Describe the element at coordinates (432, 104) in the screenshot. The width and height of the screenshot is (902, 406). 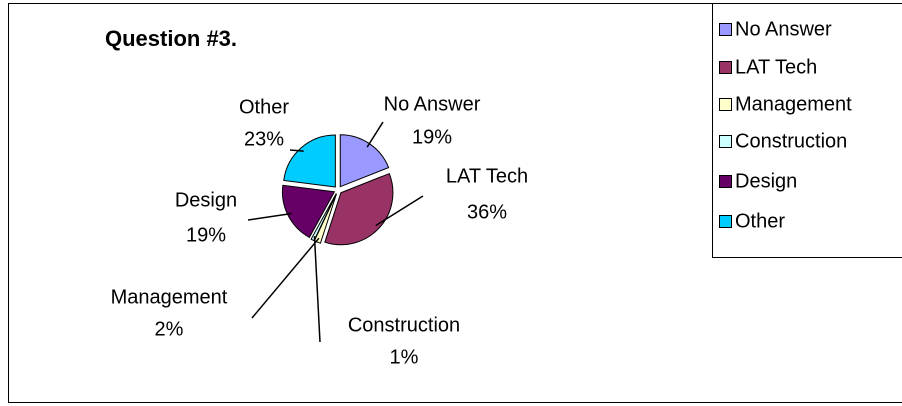
I see `slice-label-name: No Answer` at that location.